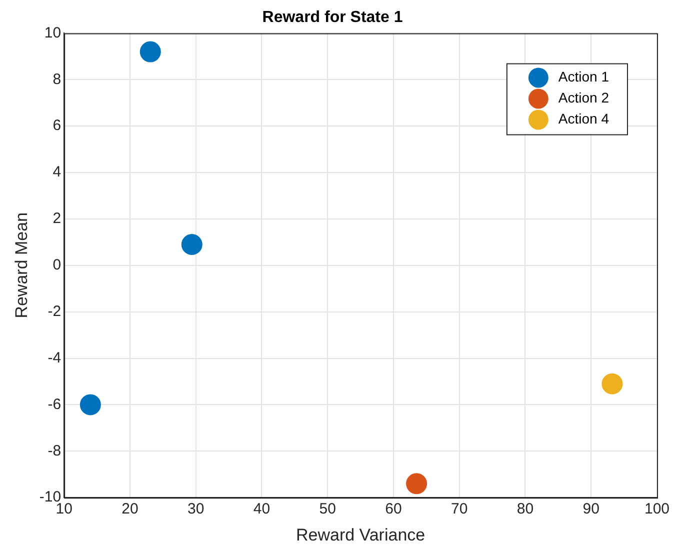  What do you see at coordinates (57, 125) in the screenshot?
I see `y-tick-label: 6` at bounding box center [57, 125].